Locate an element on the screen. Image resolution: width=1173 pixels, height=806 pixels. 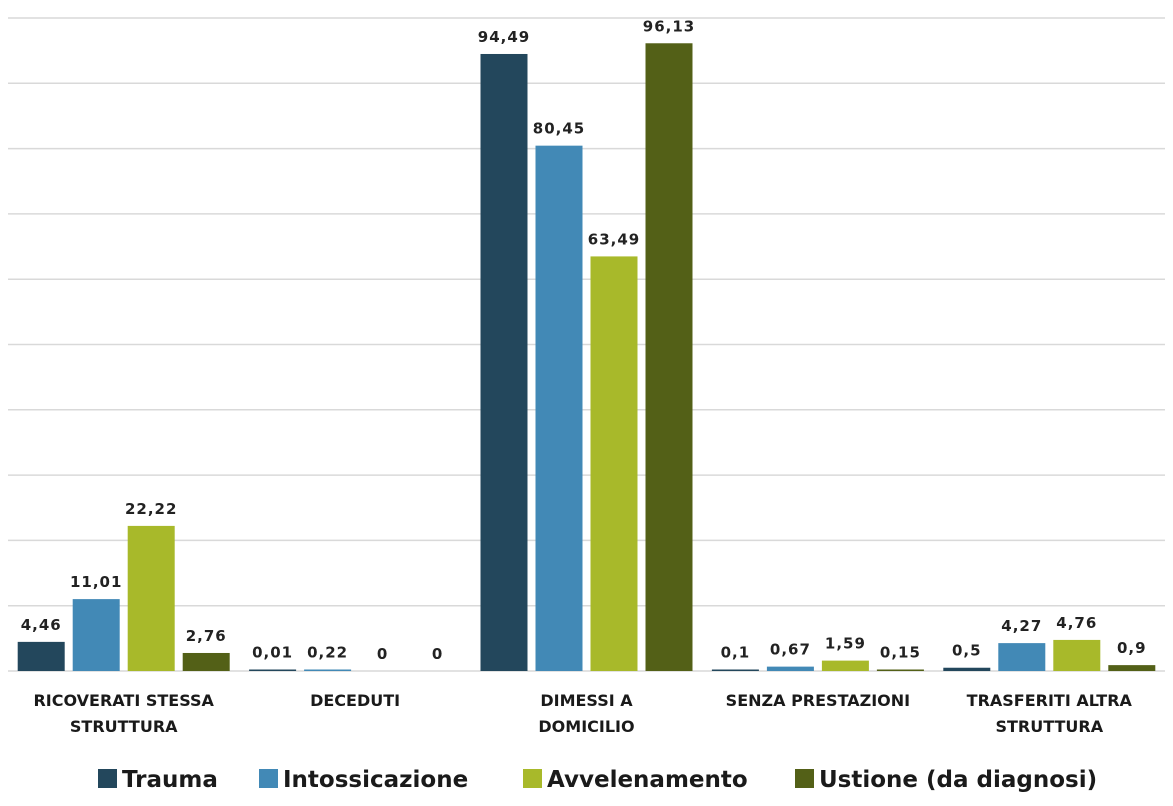
data-label: 22,22 is located at coordinates (151, 509).